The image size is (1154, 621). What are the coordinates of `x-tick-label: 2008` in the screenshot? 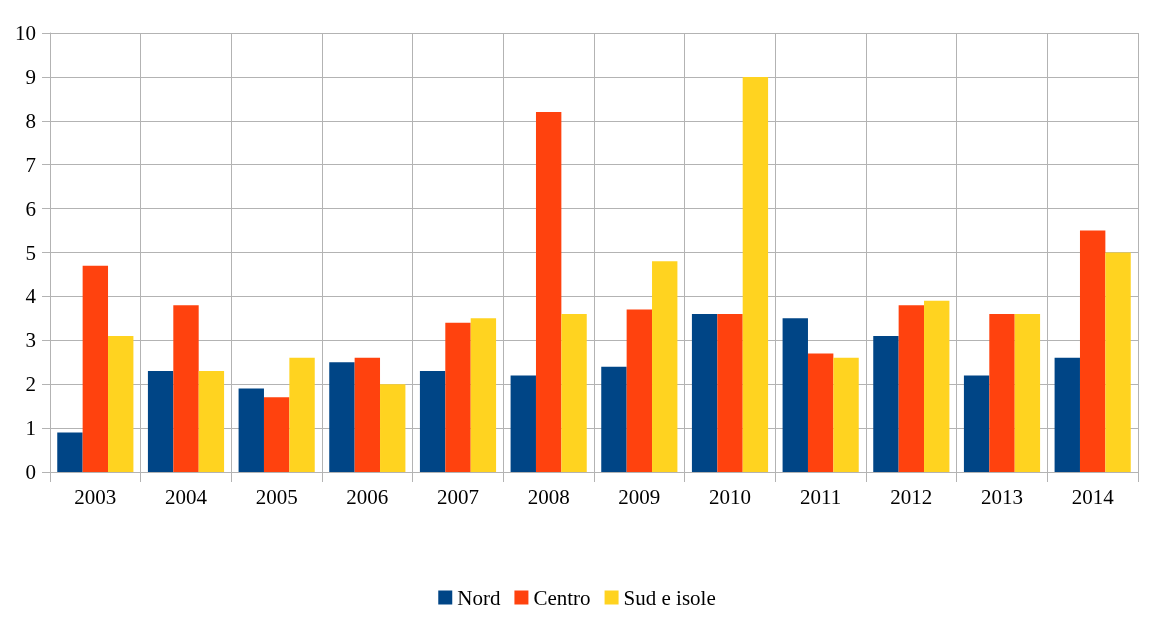 It's located at (548, 496).